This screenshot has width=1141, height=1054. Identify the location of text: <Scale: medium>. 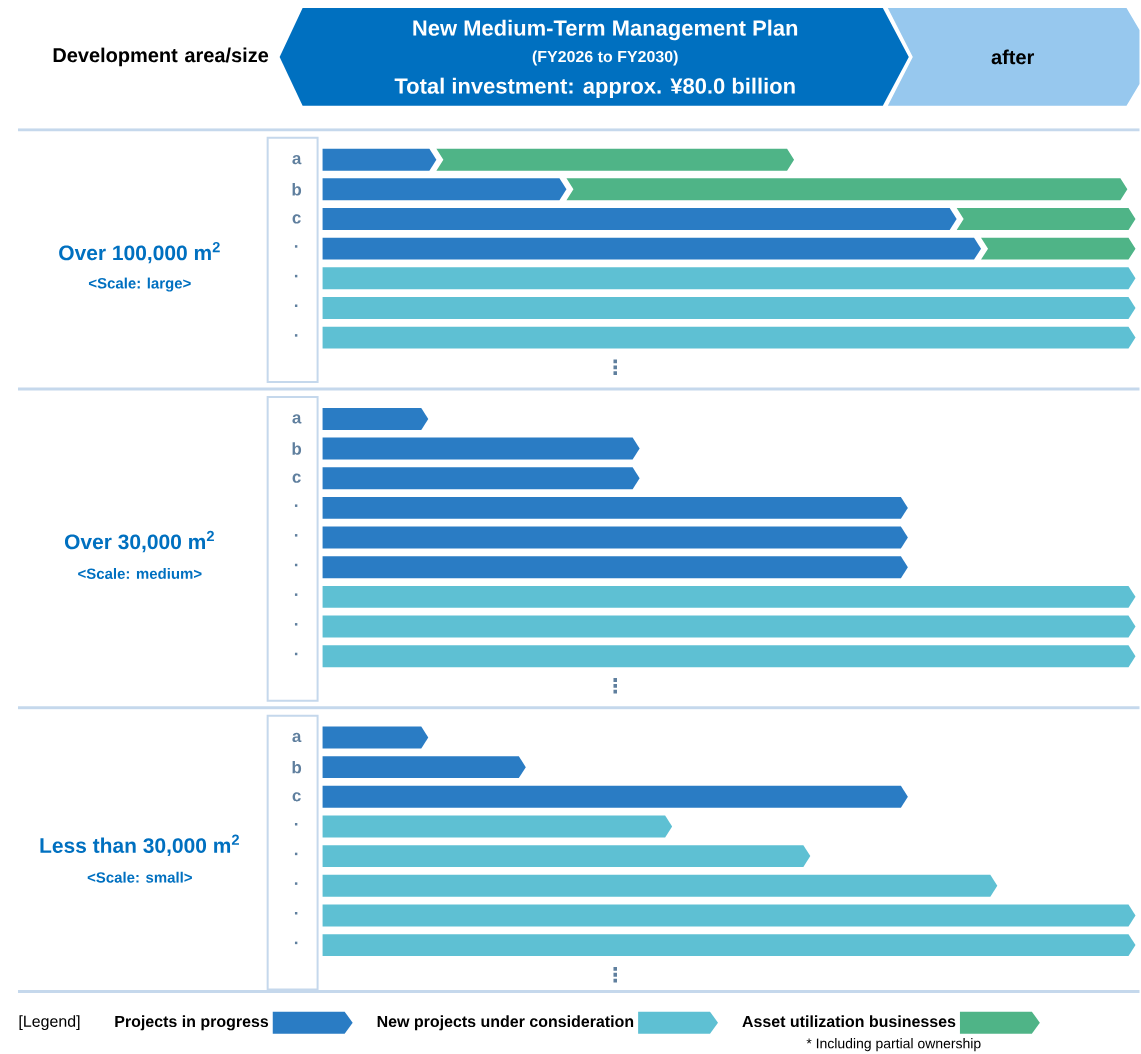
(140, 574).